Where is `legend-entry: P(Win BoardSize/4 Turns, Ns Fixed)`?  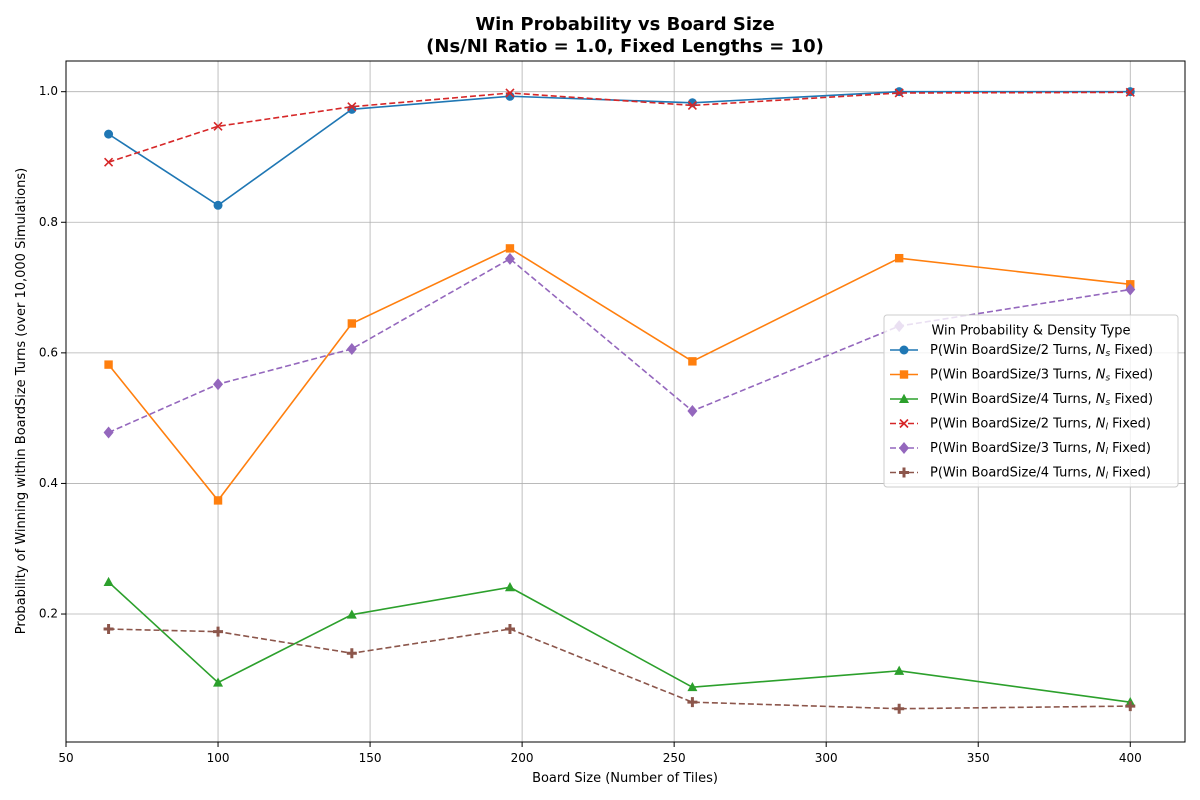 legend-entry: P(Win BoardSize/4 Turns, Ns Fixed) is located at coordinates (1021, 400).